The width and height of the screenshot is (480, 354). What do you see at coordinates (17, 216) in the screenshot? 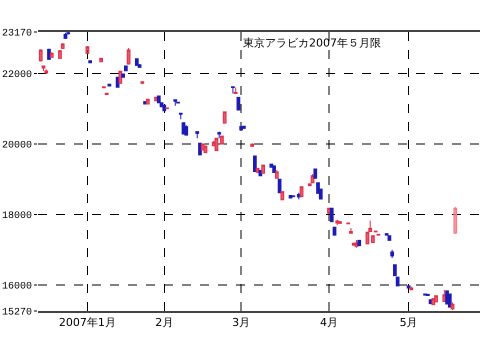
I see `y-tick-label: 18000` at bounding box center [17, 216].